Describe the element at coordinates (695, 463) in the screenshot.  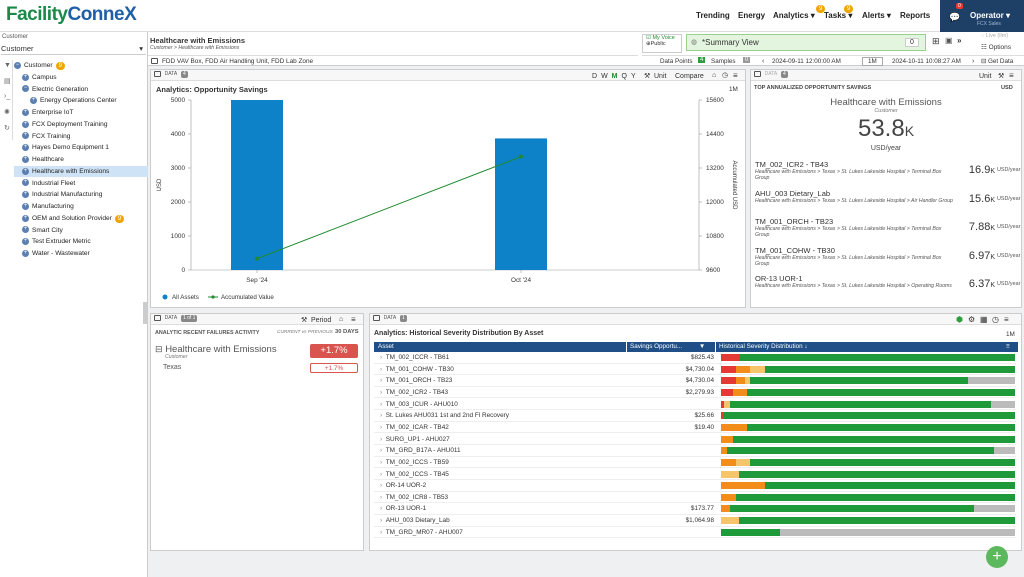
I see `table-row: › TM_002_ICCS - TB59` at that location.